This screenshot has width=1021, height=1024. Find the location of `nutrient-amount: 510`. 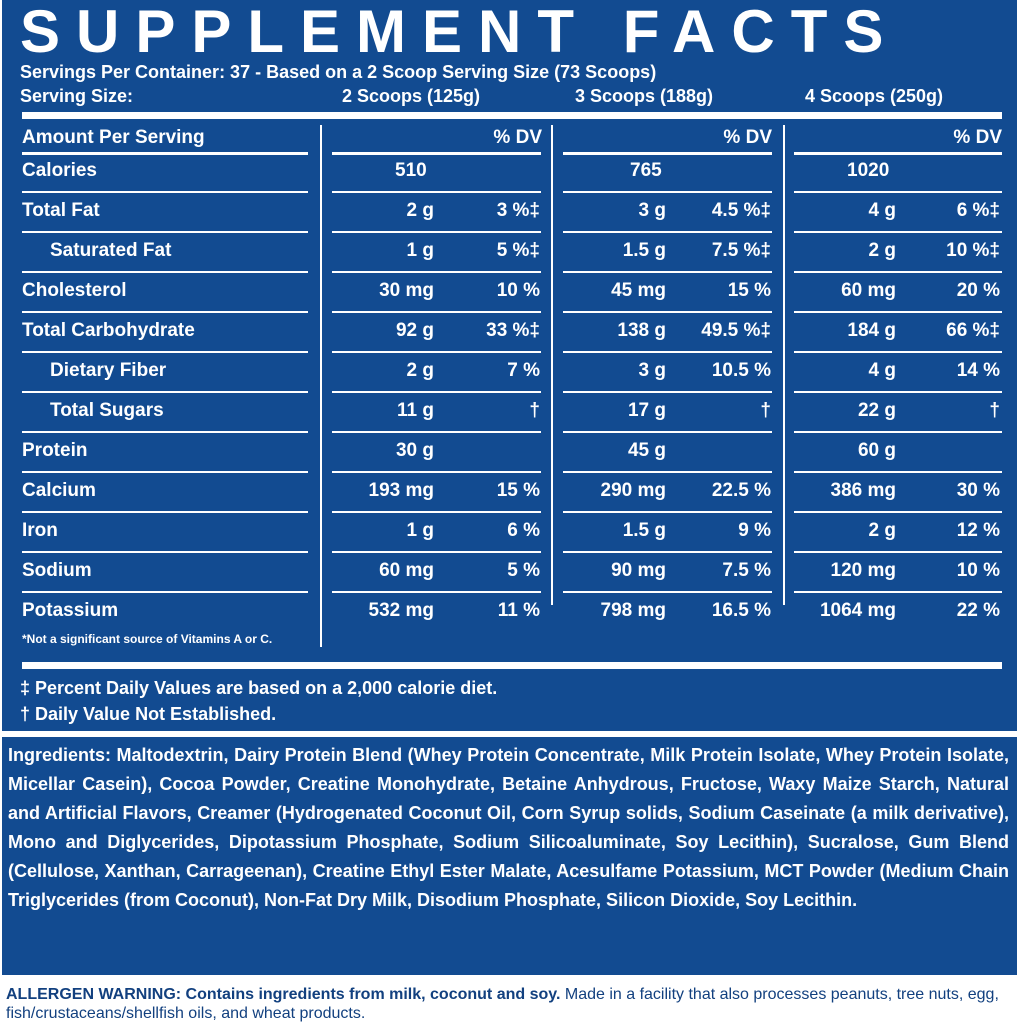

nutrient-amount: 510 is located at coordinates (411, 170).